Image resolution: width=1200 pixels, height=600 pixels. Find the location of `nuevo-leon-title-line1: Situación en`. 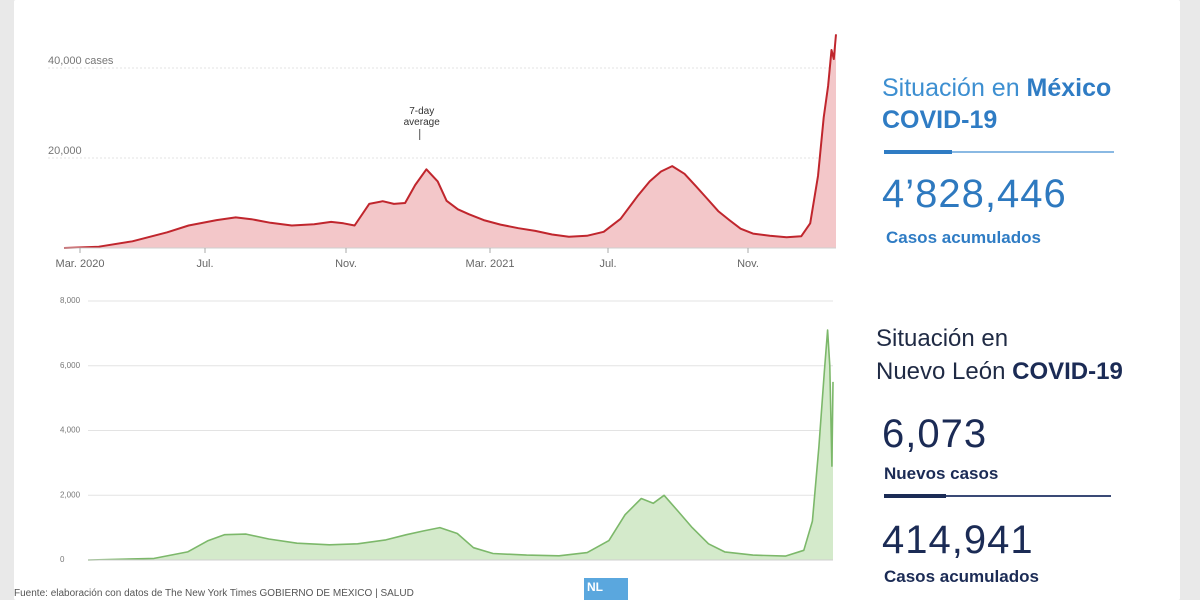

nuevo-leon-title-line1: Situación en is located at coordinates (942, 338).